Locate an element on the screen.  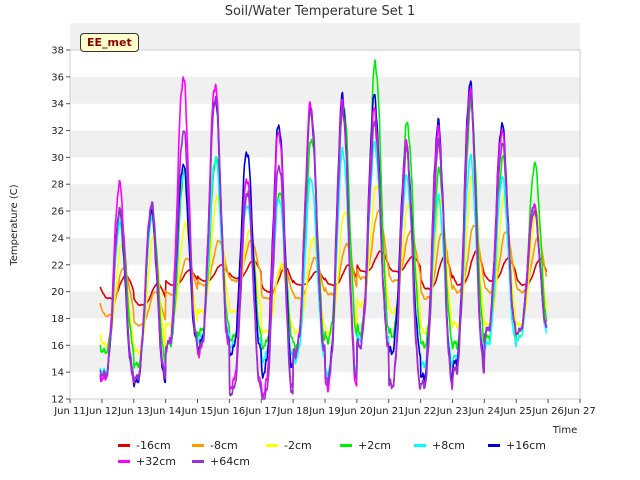
legend-label: -8cm is located at coordinates (224, 445).